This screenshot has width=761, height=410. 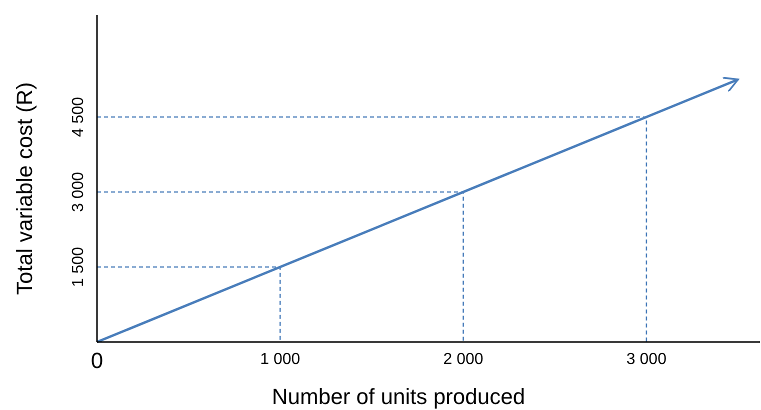 What do you see at coordinates (78, 192) in the screenshot?
I see `y-tick-label: 3 000` at bounding box center [78, 192].